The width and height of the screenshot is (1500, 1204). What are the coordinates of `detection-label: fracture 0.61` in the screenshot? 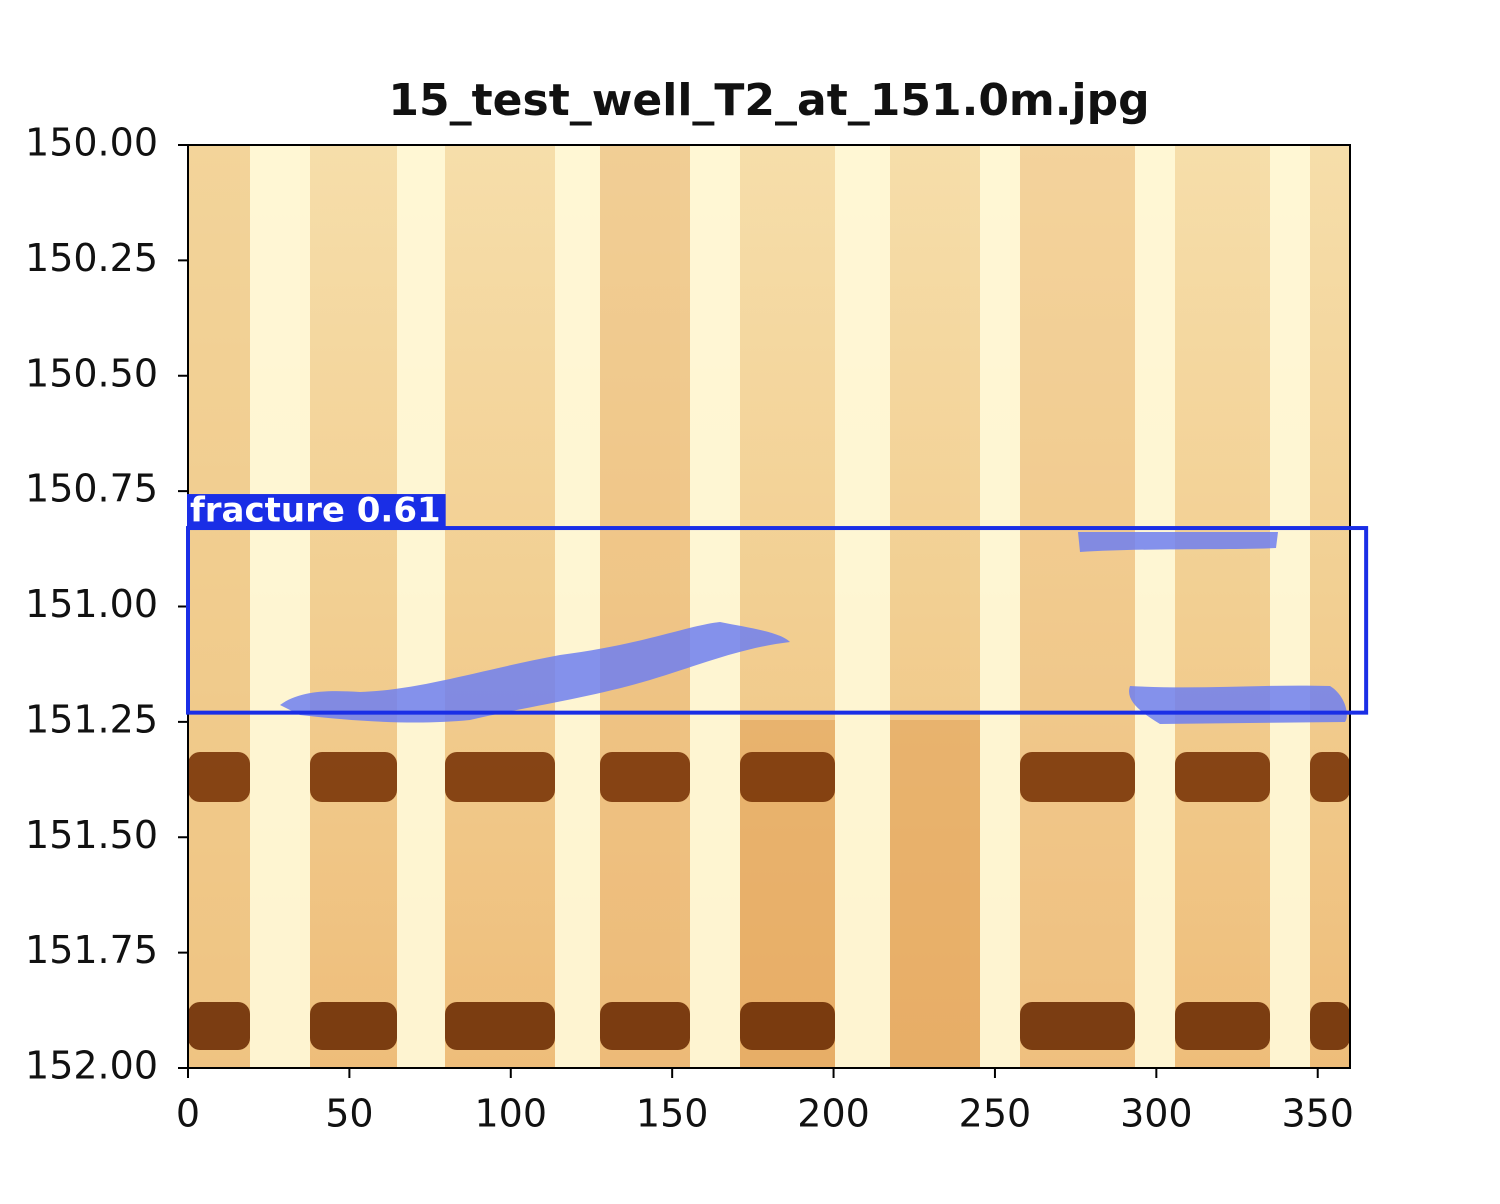 It's located at (315, 511).